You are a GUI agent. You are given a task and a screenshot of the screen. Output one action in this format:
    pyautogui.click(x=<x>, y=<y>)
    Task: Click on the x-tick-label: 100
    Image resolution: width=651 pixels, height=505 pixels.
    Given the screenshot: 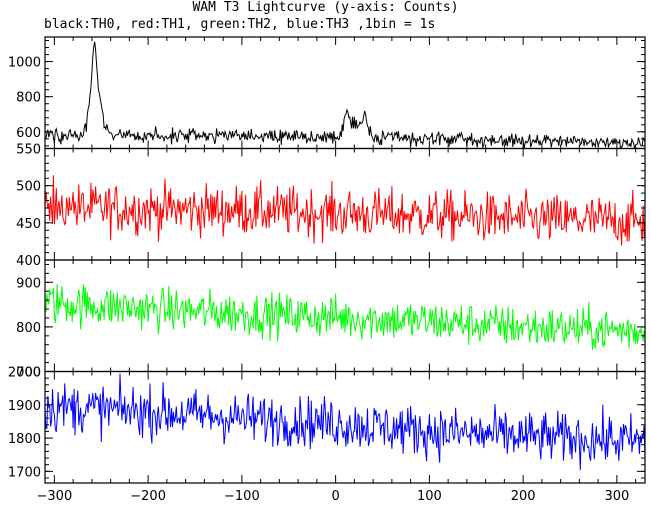 What is the action you would take?
    pyautogui.click(x=429, y=496)
    